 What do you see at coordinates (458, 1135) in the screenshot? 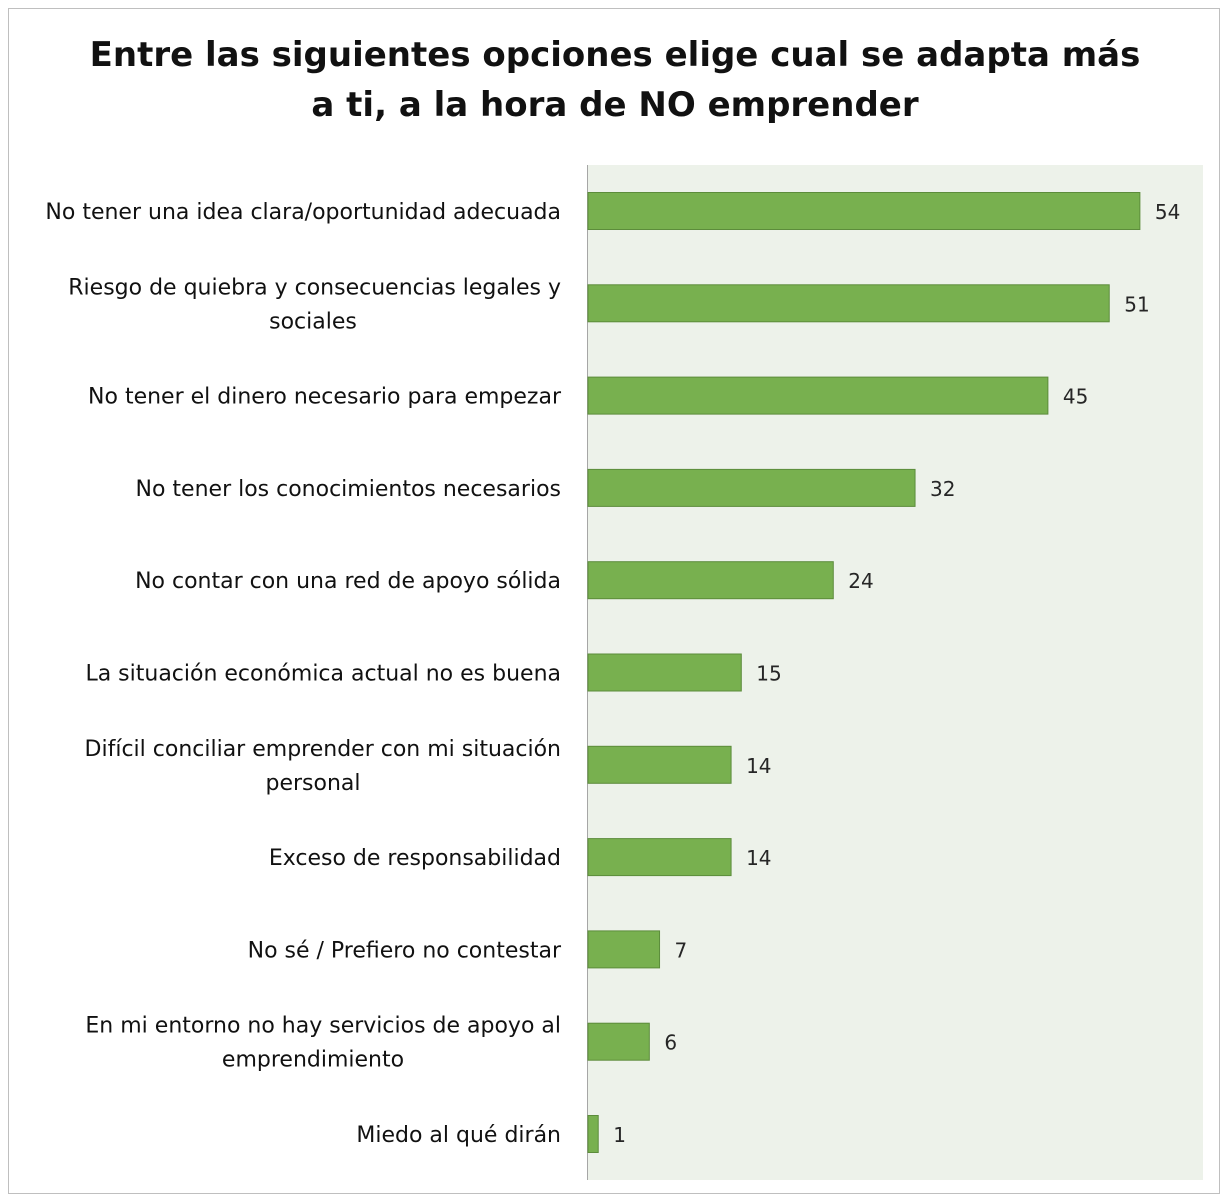
I see `category-label-10: Miedo al qué dirán` at bounding box center [458, 1135].